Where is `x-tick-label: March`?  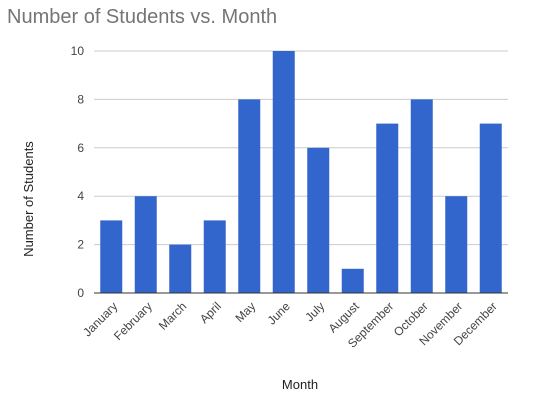 x-tick-label: March is located at coordinates (172, 315).